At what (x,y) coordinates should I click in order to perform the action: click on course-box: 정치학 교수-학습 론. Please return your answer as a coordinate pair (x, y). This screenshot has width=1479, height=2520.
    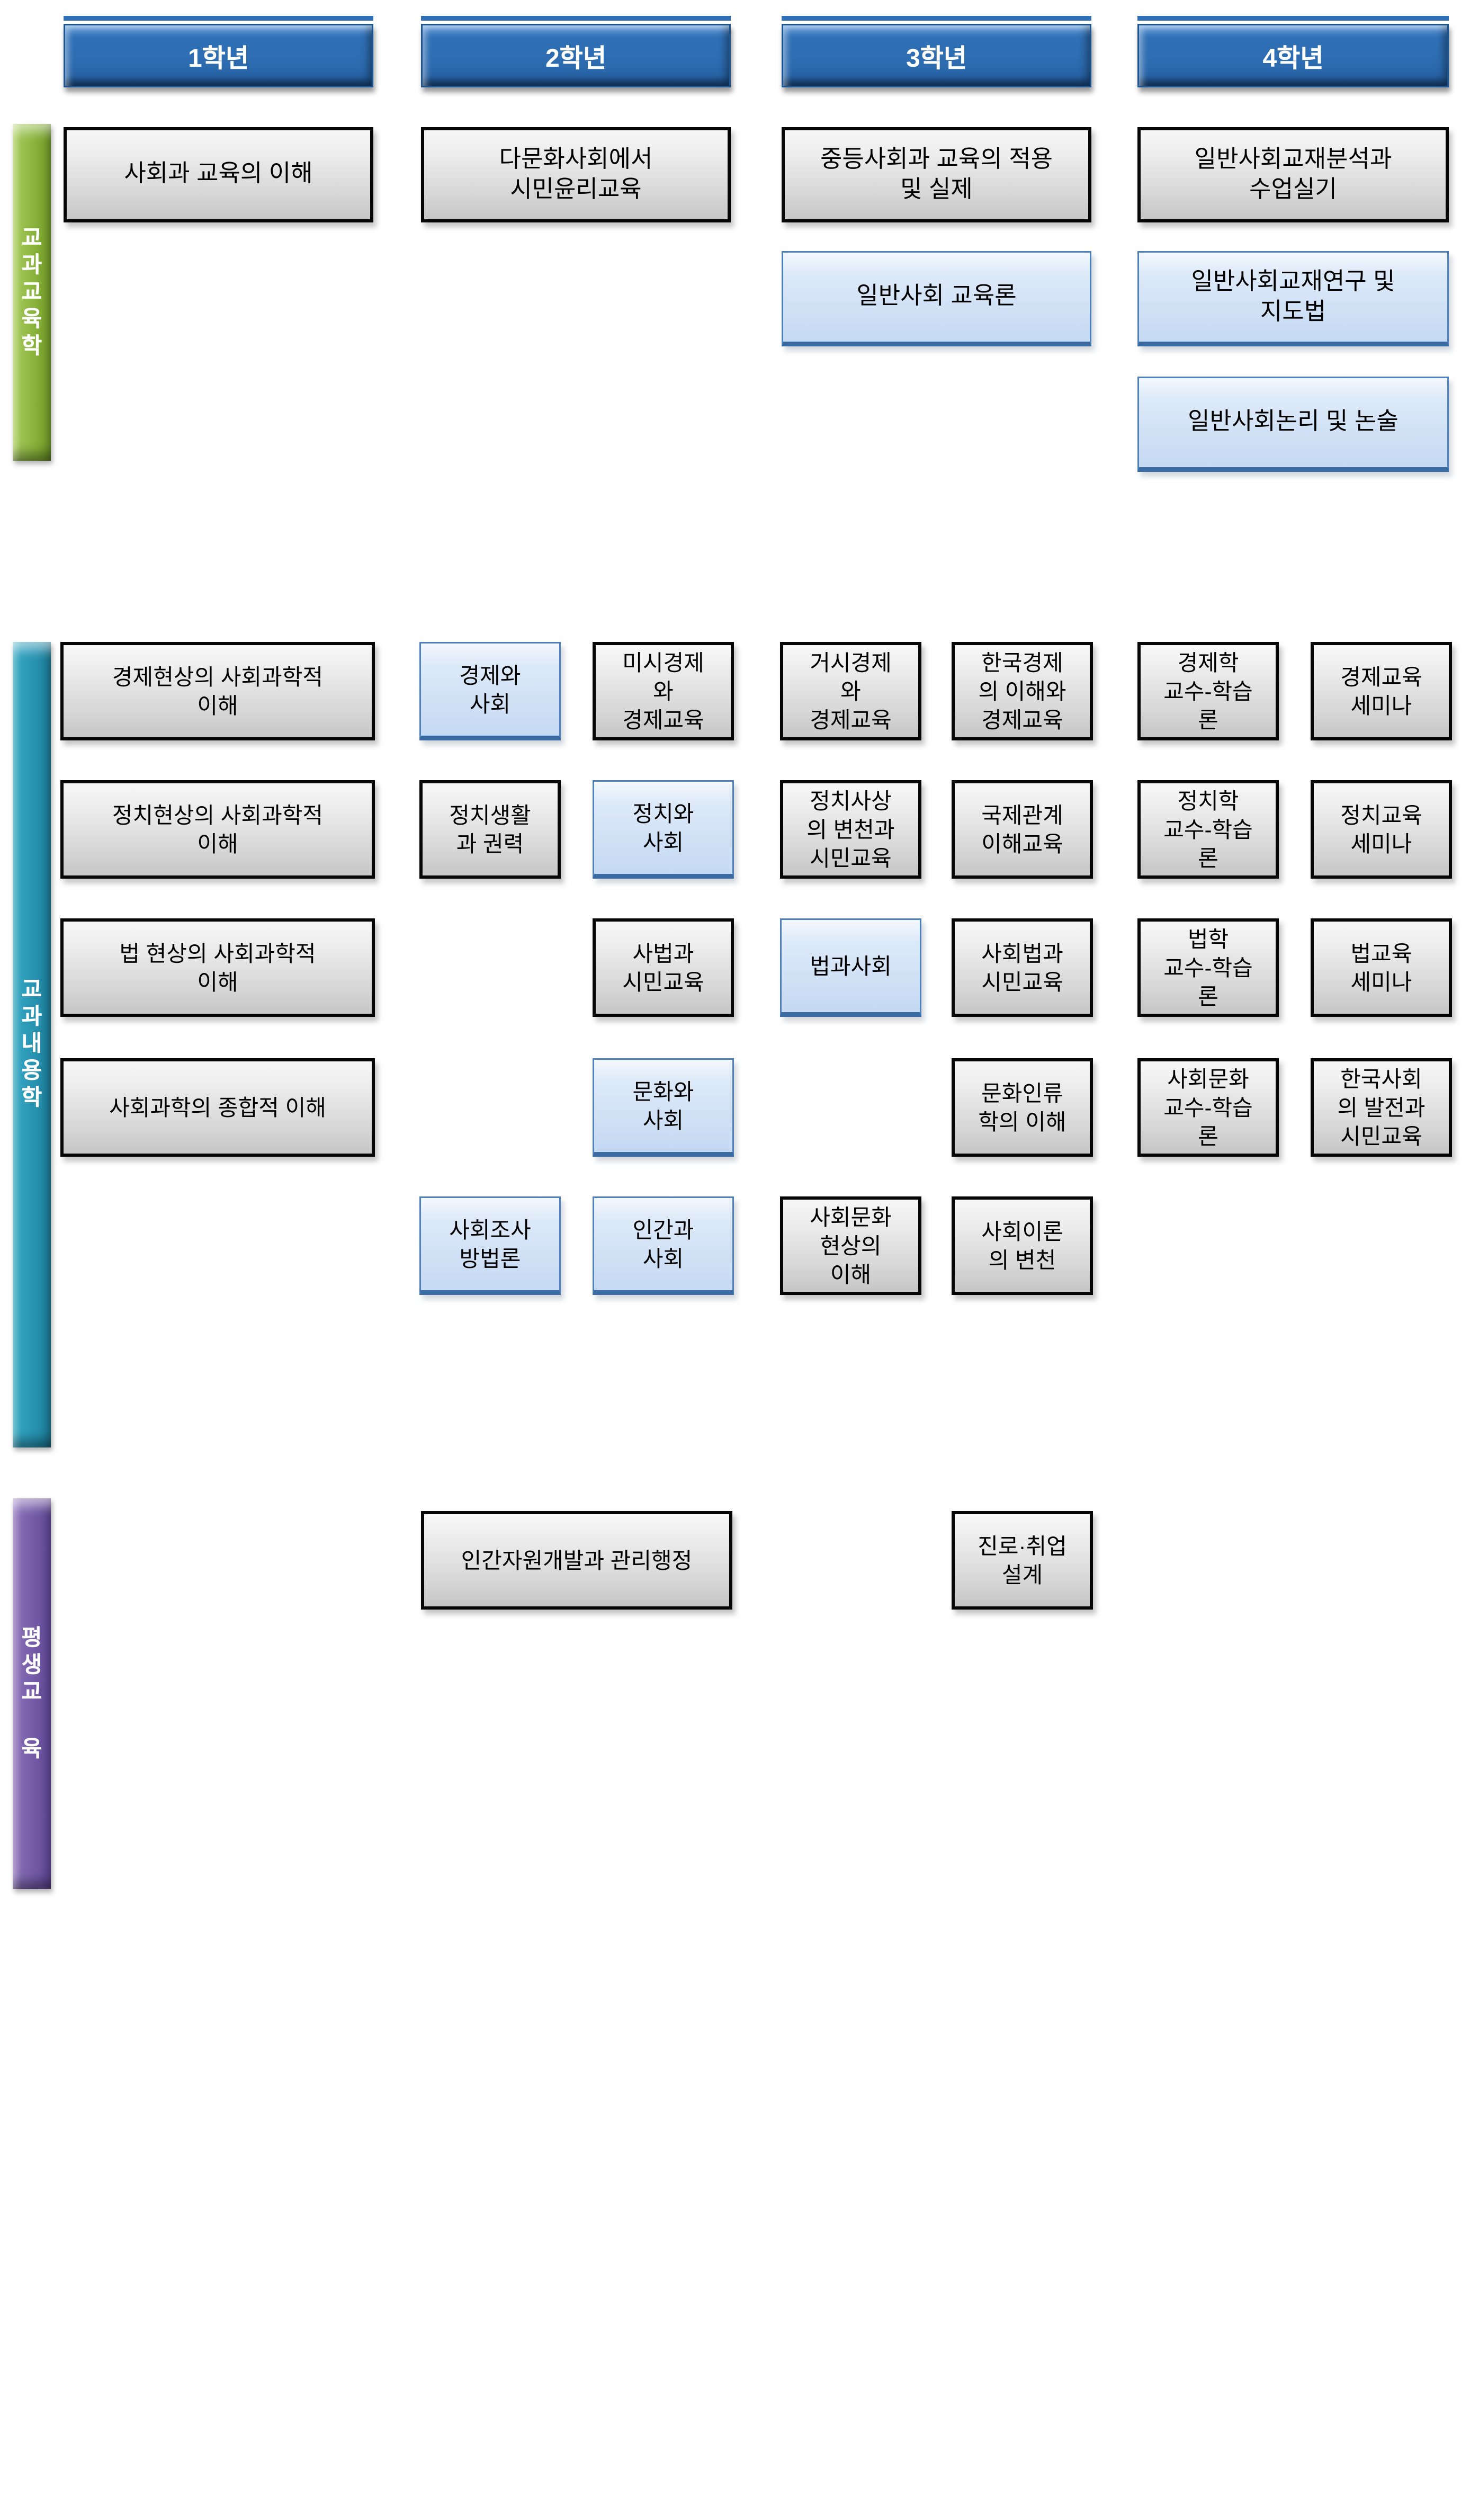
    Looking at the image, I should click on (1208, 829).